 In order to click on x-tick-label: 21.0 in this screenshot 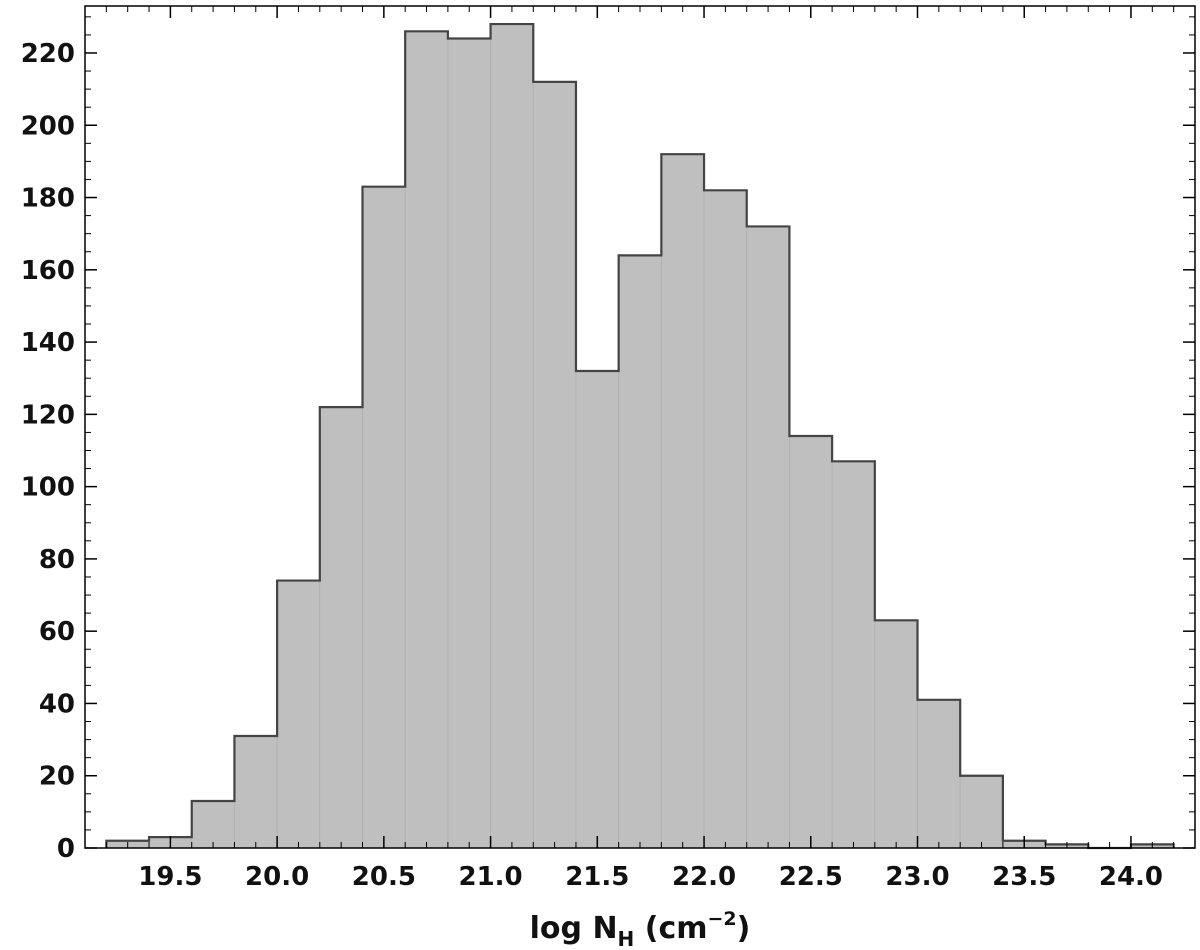, I will do `click(490, 877)`.